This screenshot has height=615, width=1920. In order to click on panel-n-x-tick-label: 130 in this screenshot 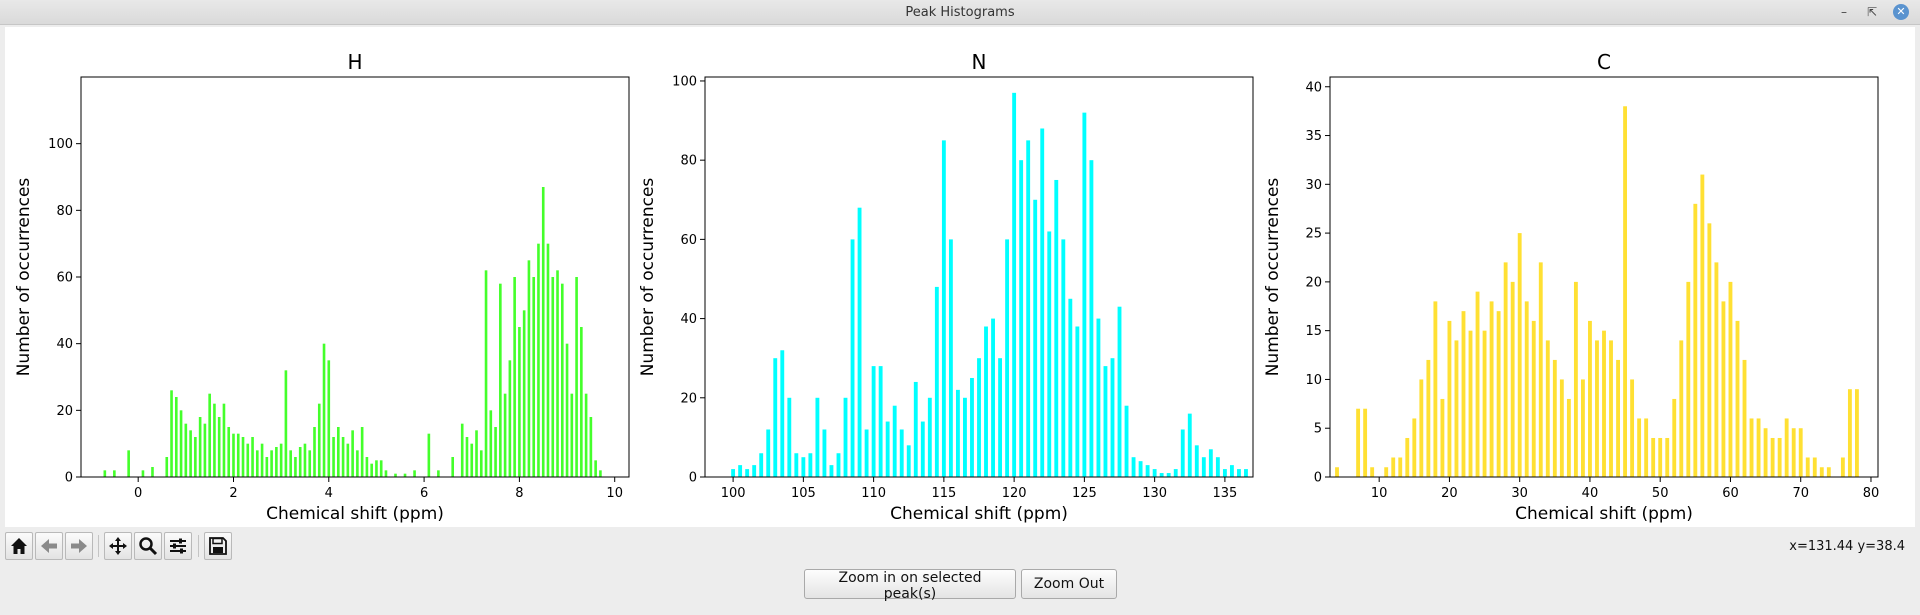, I will do `click(1154, 493)`.